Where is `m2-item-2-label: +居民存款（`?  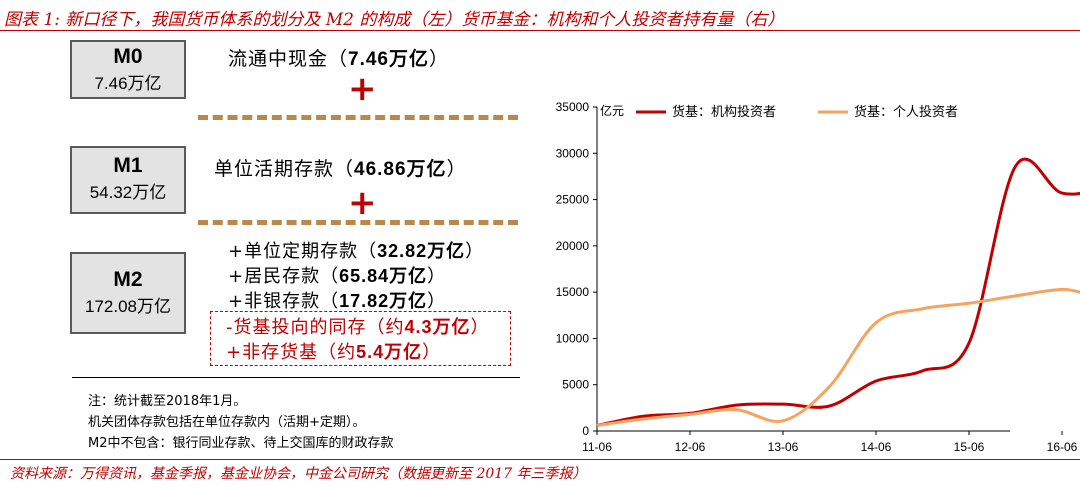 m2-item-2-label: +居民存款（ is located at coordinates (284, 276).